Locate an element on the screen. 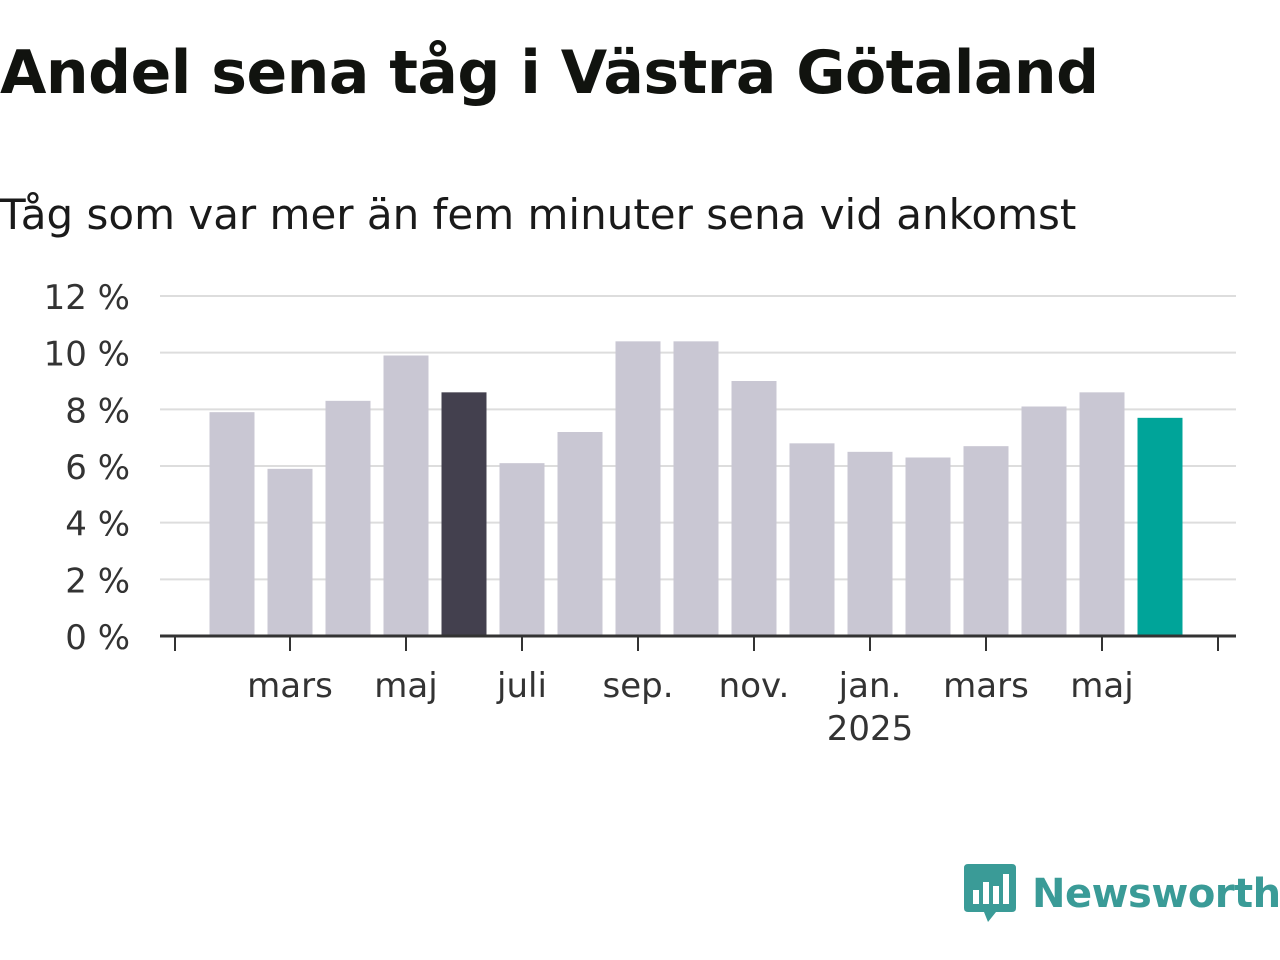  x-tick-label: juli is located at coordinates (521, 686).